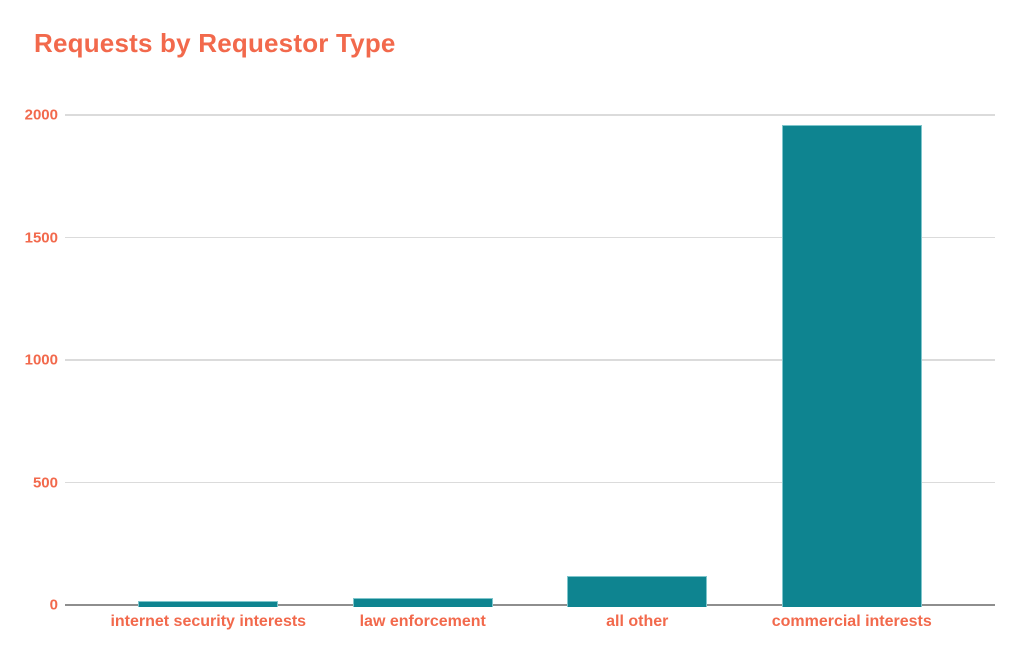 The height and width of the screenshot is (666, 1024). What do you see at coordinates (422, 621) in the screenshot?
I see `x-axis-category-label: law enforcement` at bounding box center [422, 621].